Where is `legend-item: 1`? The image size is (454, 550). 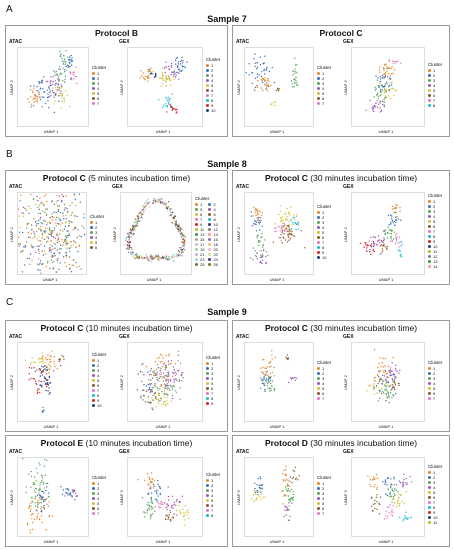
legend-item: 1 is located at coordinates (213, 480).